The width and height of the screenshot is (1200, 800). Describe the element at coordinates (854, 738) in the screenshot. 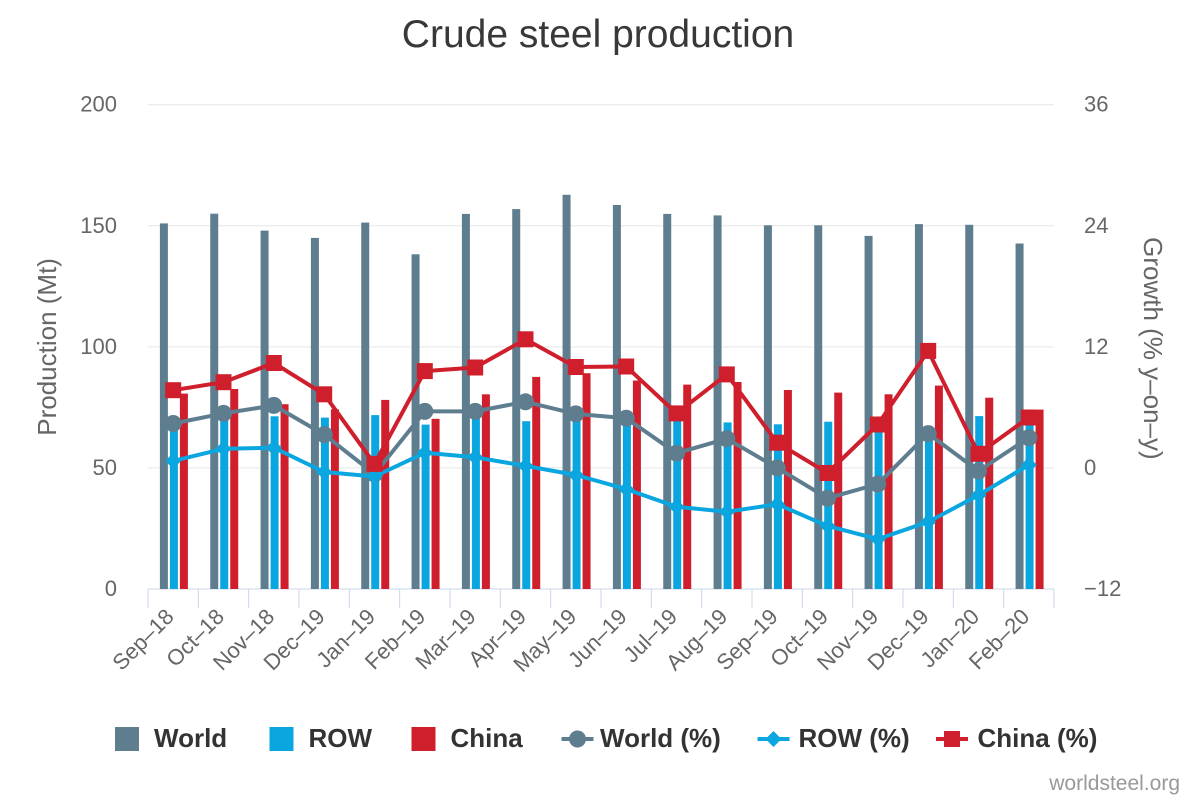

I see `svg-text: ROW (%)` at that location.